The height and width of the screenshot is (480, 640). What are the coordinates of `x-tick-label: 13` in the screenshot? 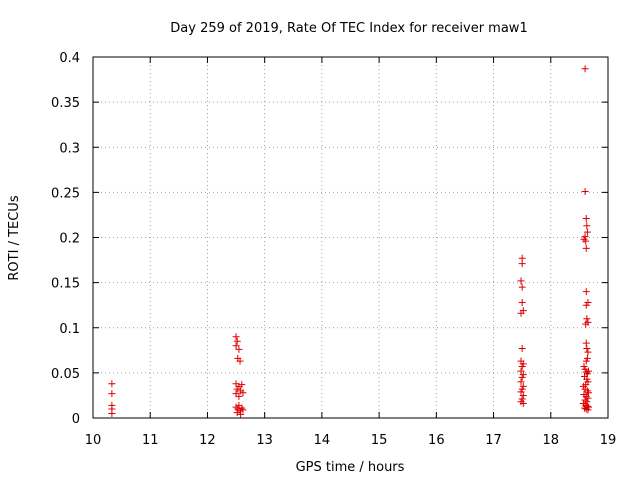 It's located at (264, 440).